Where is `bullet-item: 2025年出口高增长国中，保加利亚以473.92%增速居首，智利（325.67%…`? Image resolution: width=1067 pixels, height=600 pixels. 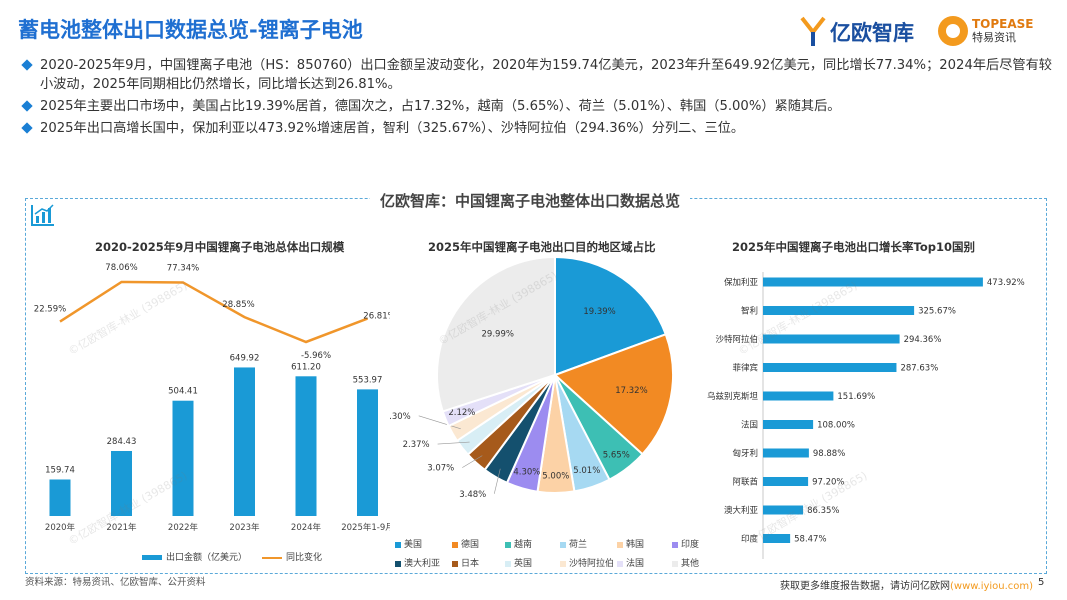 bullet-item: 2025年出口高增长国中，保加利亚以473.92%增速居首，智利（325.67%… is located at coordinates (537, 128).